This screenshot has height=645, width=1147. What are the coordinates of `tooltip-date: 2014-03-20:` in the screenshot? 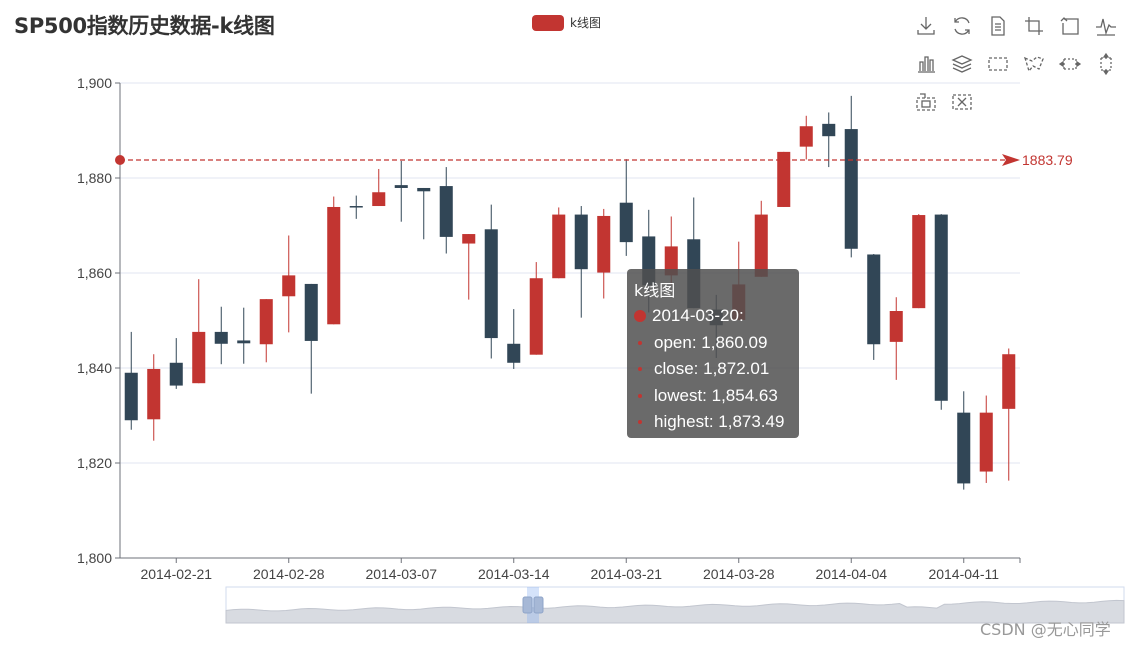 It's located at (698, 316).